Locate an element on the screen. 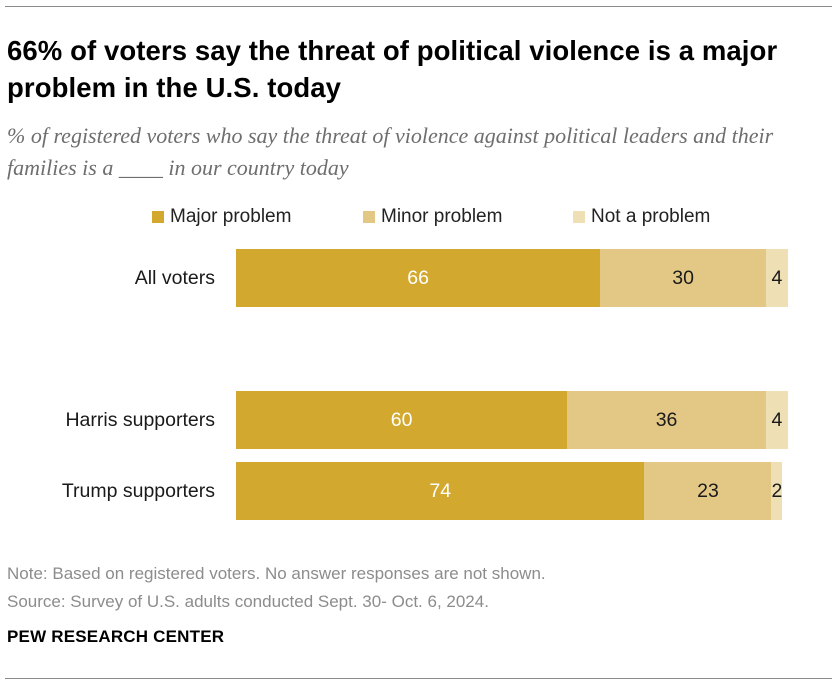 The image size is (840, 688). top-rule is located at coordinates (418, 6).